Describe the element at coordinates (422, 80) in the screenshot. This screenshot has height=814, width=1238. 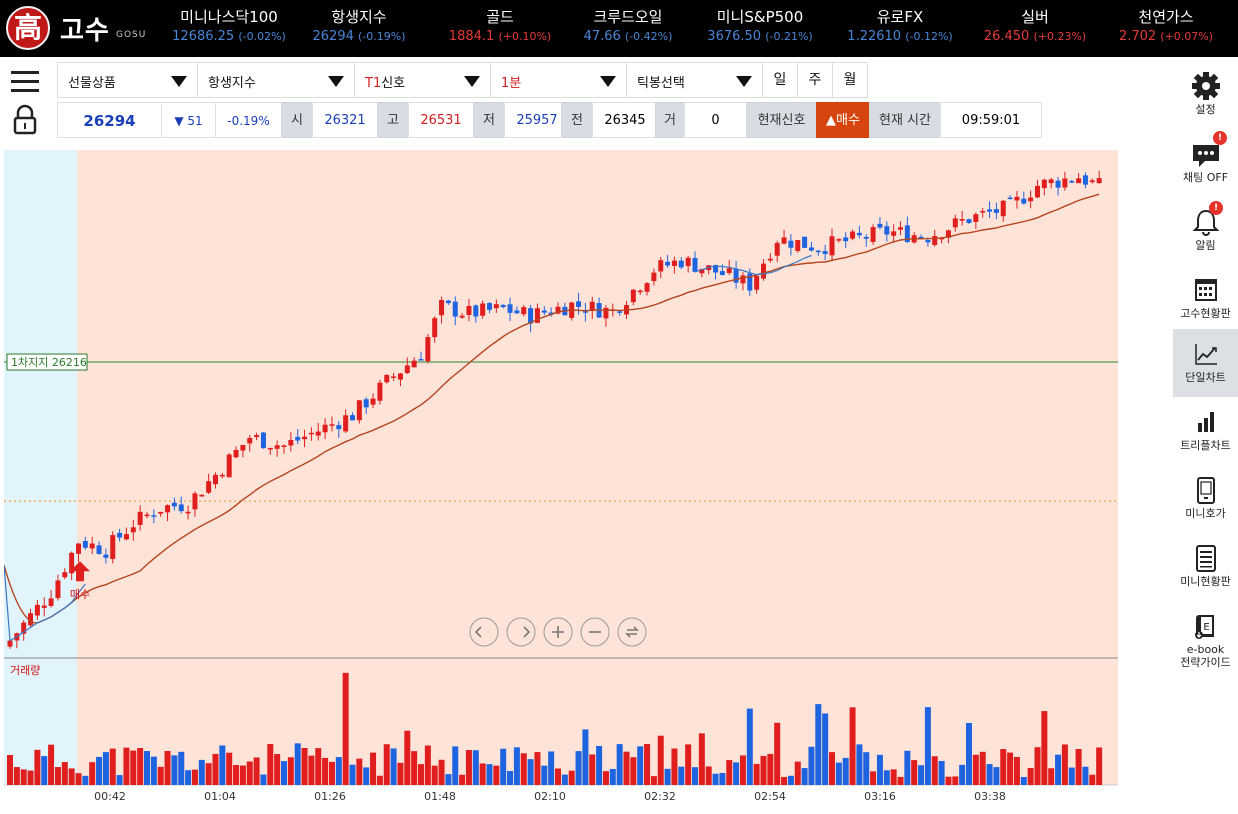
I see `signal-dropdown: T1신호` at that location.